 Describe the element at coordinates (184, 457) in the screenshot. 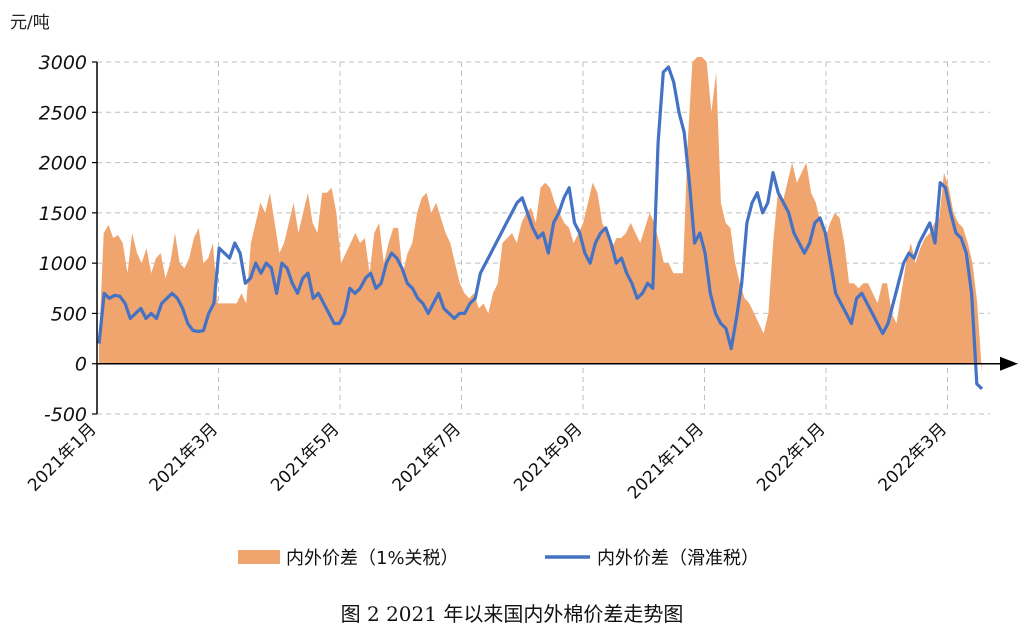

I see `x-tick-label: 2021年3月` at that location.